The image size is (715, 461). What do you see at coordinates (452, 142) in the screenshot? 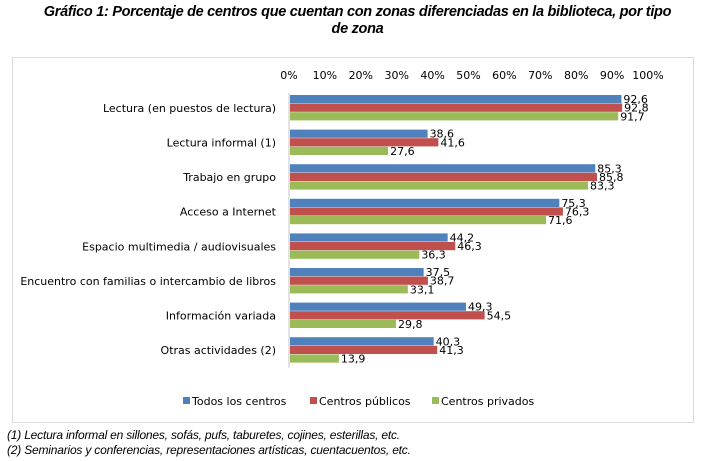
I see `data-label: 41,6` at bounding box center [452, 142].